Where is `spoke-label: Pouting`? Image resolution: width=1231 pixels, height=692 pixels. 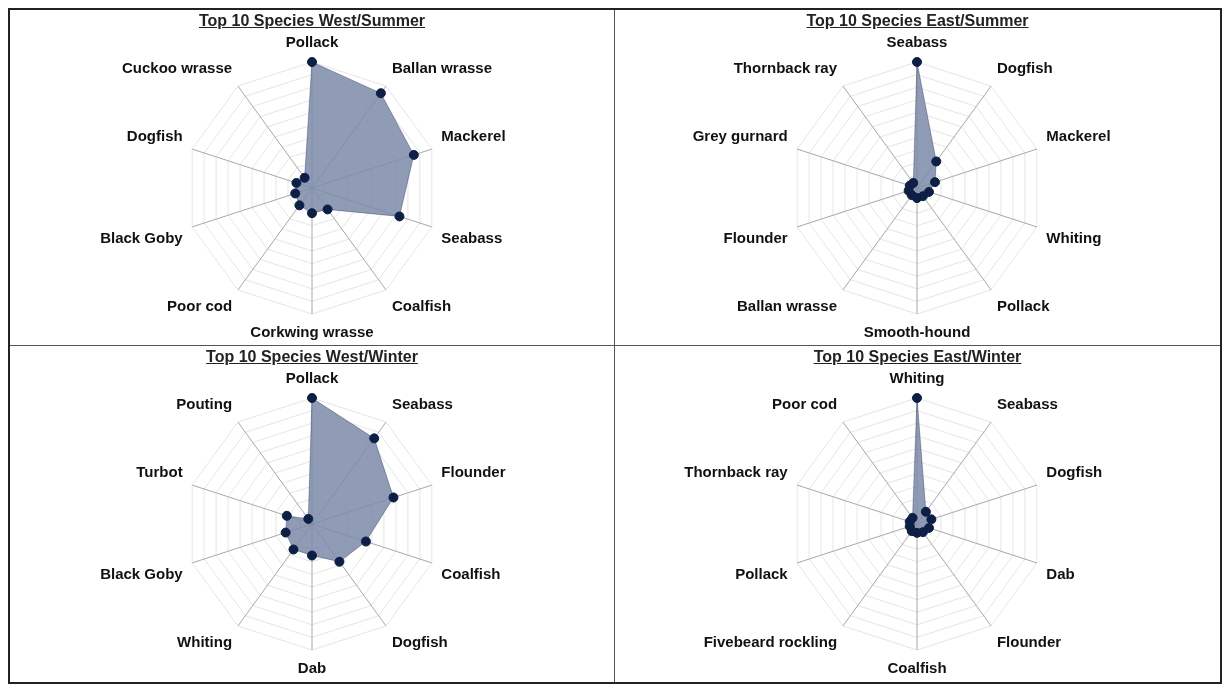
spoke-label: Pouting is located at coordinates (203, 404).